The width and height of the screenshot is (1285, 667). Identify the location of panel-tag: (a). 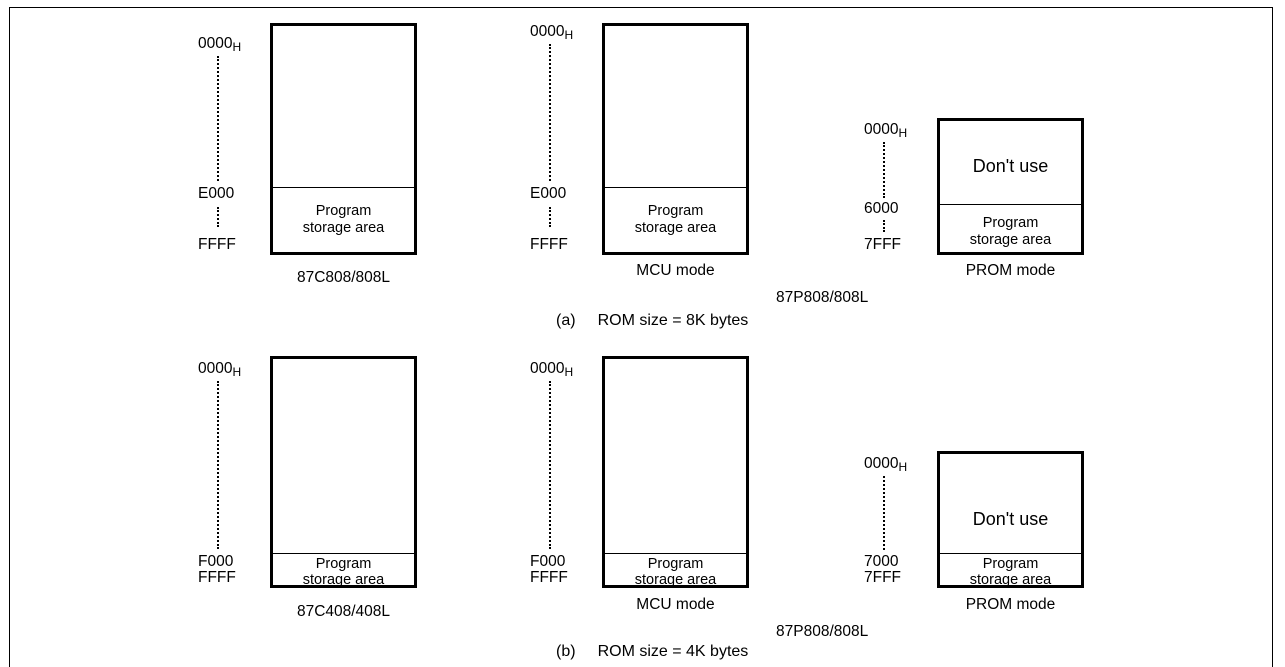
(566, 320).